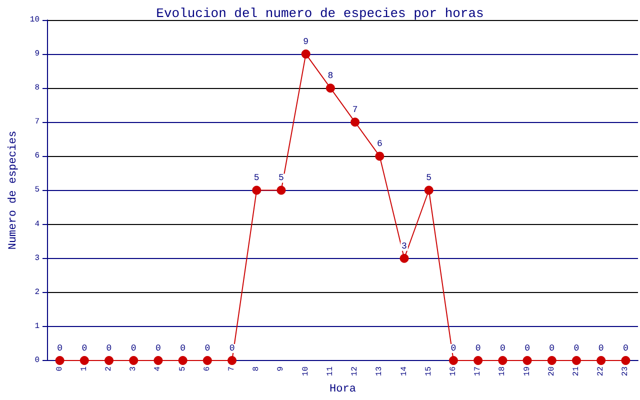 This screenshot has height=400, width=640. I want to click on y-tick-label: 4, so click(37, 224).